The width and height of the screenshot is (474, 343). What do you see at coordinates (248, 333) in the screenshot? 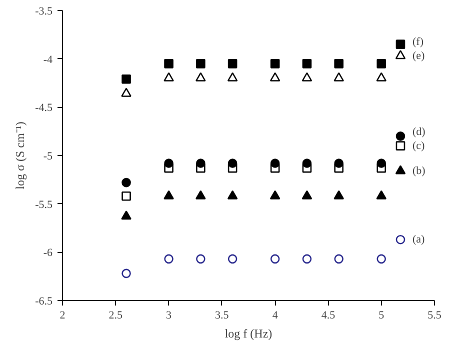
I see `x-axis-title: log f (Hz)` at bounding box center [248, 333].